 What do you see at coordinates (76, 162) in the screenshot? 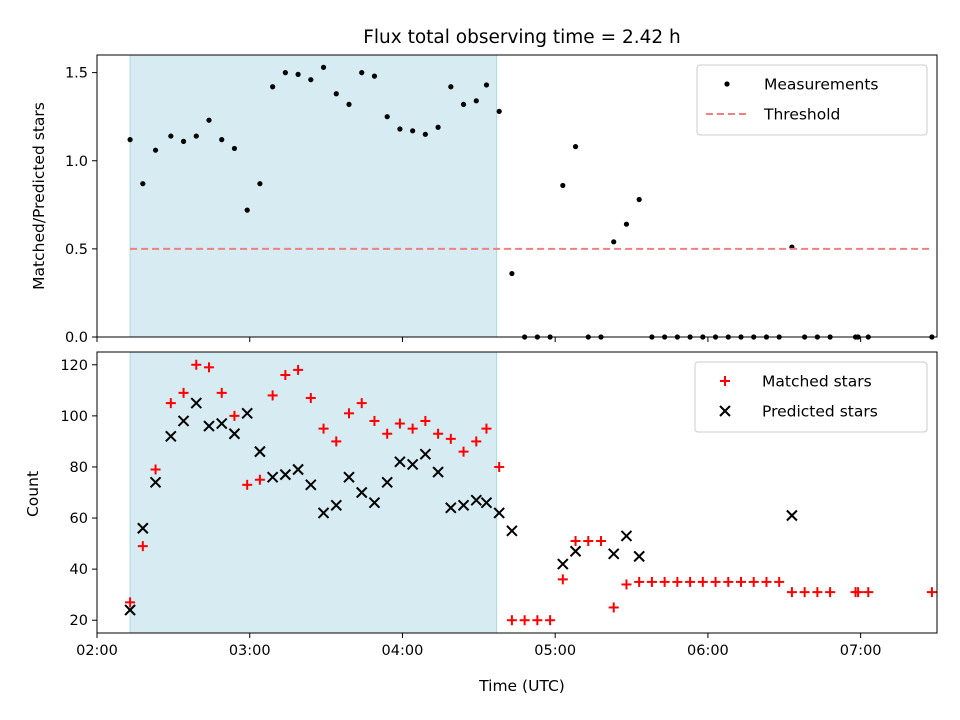
I see `top-y-tick-label: 1.0` at bounding box center [76, 162].